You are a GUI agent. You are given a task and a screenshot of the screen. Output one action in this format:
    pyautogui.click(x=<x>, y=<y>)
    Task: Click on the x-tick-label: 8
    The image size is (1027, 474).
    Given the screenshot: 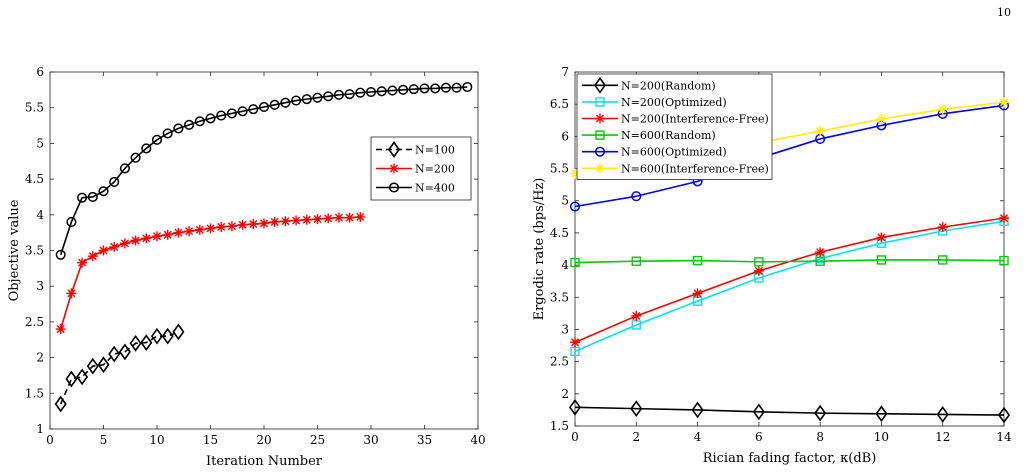 What is the action you would take?
    pyautogui.click(x=820, y=437)
    